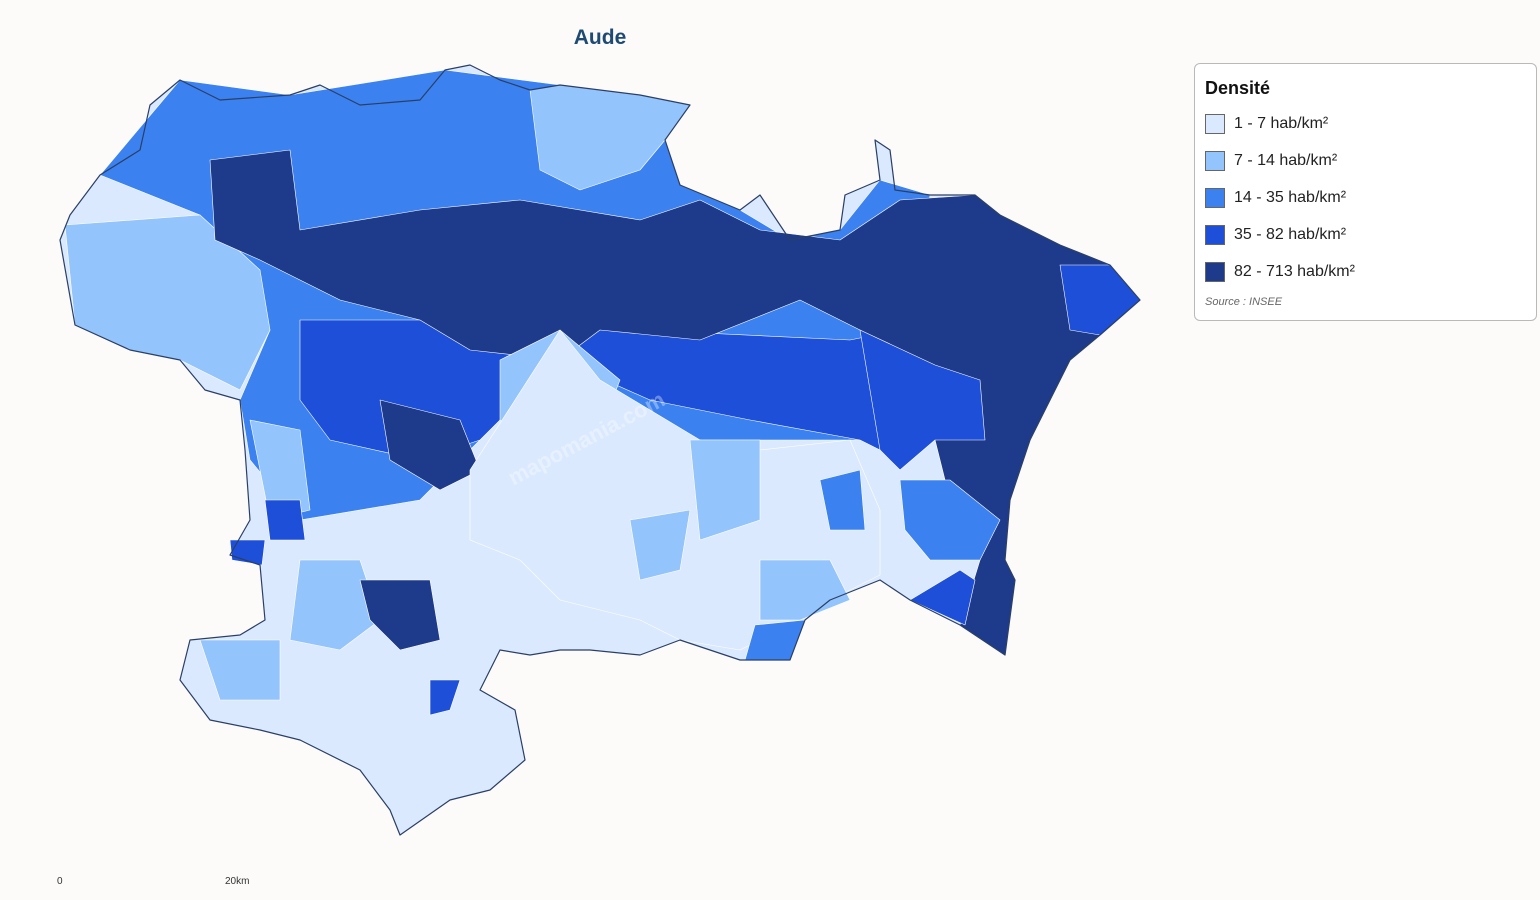  Describe the element at coordinates (1238, 88) in the screenshot. I see `legend-title: Densité` at that location.